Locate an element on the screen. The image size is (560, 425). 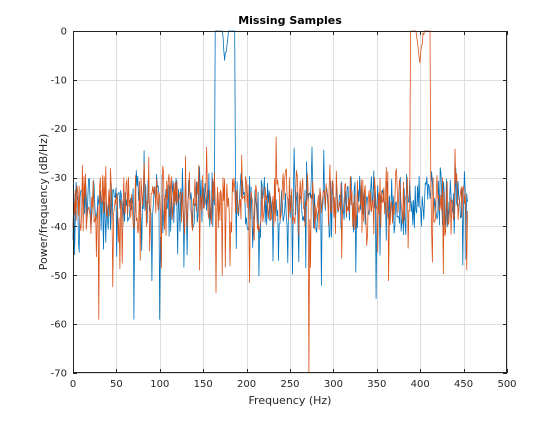
x-tick-label: 400 is located at coordinates (420, 384).